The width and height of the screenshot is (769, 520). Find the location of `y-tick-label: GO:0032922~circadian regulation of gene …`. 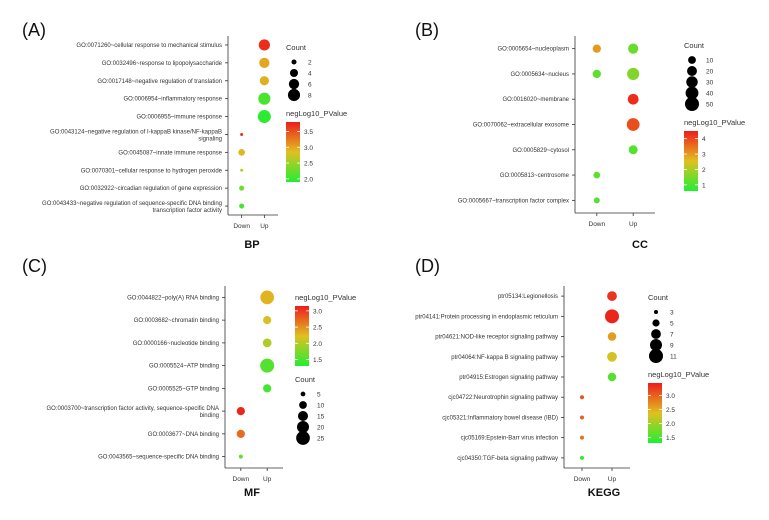

y-tick-label: GO:0032922~circadian regulation of gene … is located at coordinates (151, 189).